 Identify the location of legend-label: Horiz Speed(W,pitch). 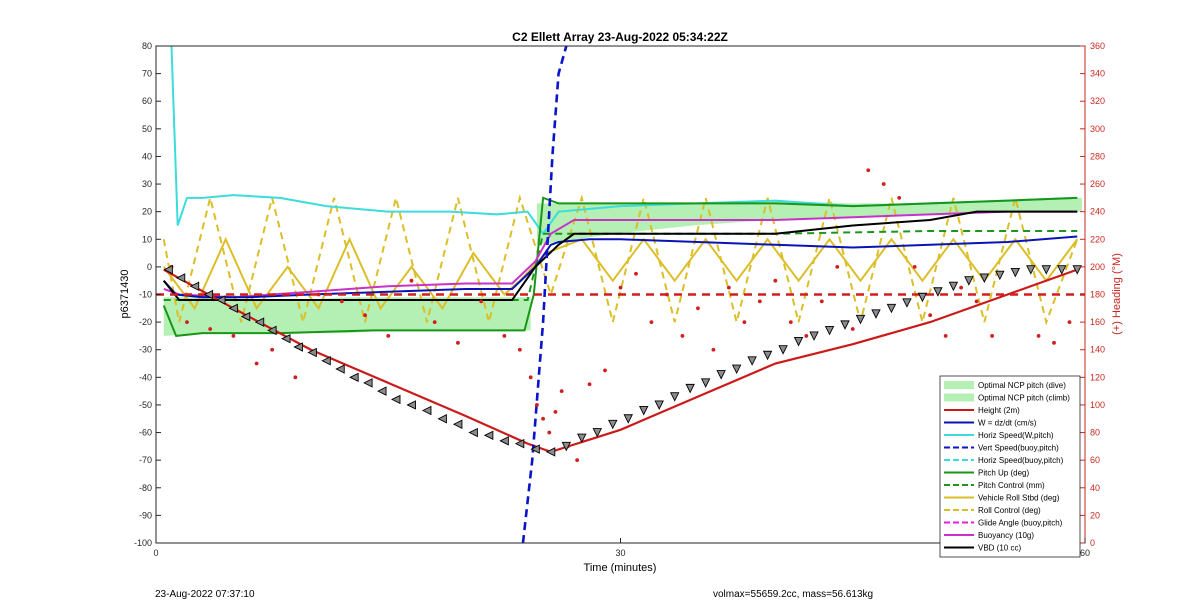
(1016, 435).